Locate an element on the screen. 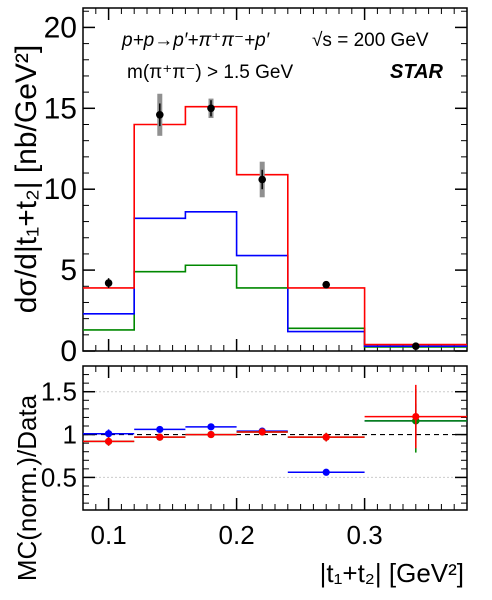 The height and width of the screenshot is (600, 492). ratio-y-tick-label: 0.5 is located at coordinates (59, 477).